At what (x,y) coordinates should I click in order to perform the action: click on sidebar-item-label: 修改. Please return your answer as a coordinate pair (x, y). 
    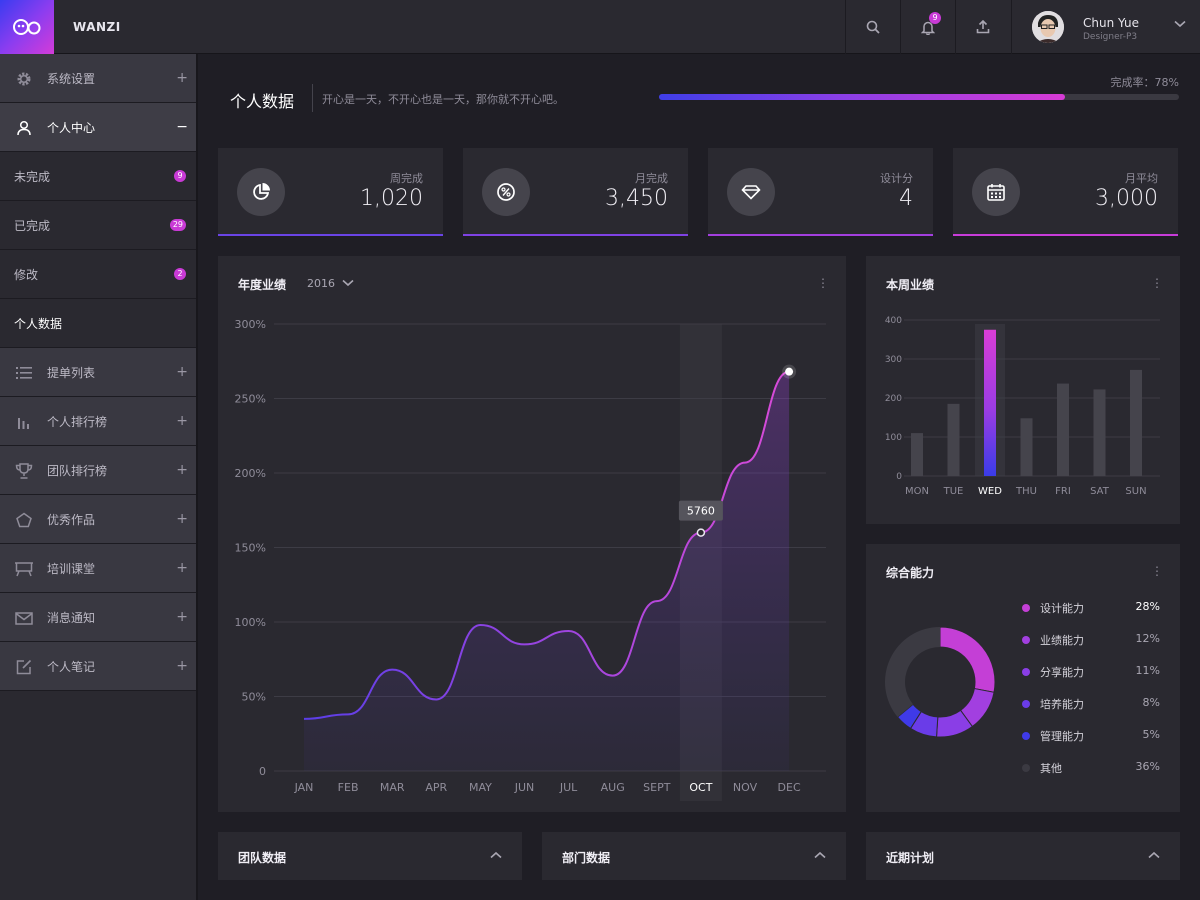
    Looking at the image, I should click on (26, 274).